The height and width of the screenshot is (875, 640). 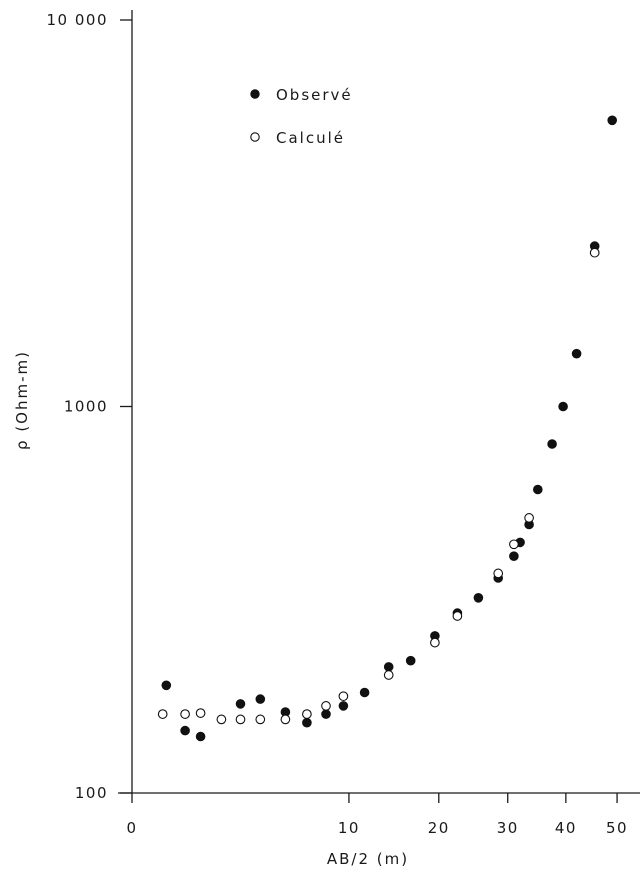 What do you see at coordinates (131, 828) in the screenshot?
I see `x-tick-label: 0` at bounding box center [131, 828].